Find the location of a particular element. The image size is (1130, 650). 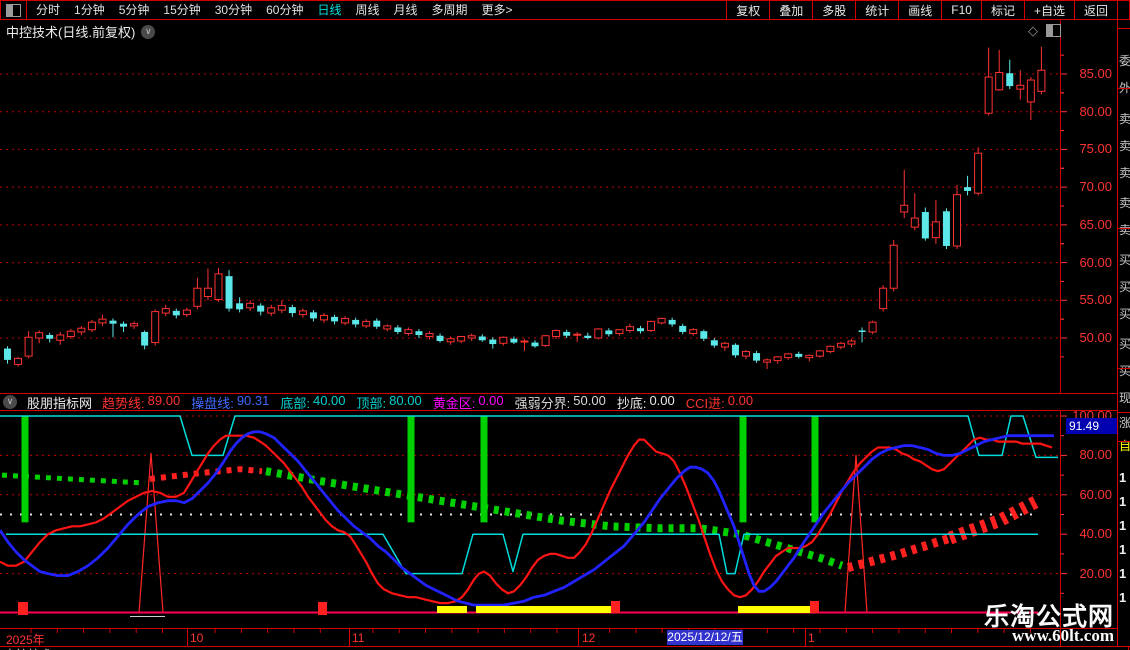

sidebar-fragment: 现 is located at coordinates (1124, 398).